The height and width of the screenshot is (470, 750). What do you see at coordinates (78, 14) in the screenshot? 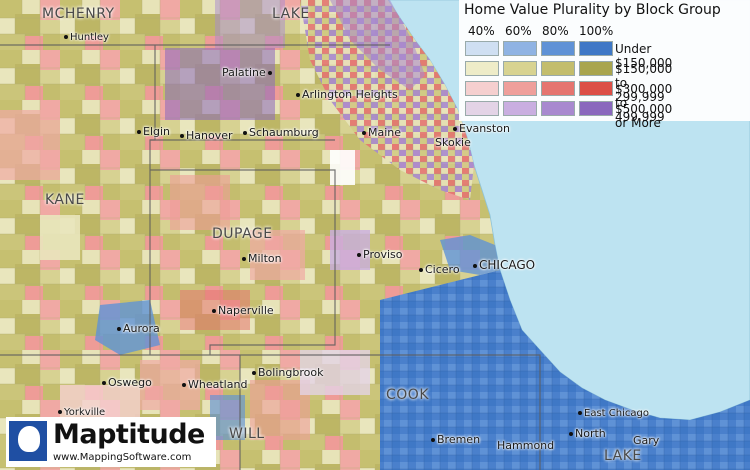
I see `county-label-mchenry: MCHENRY` at bounding box center [78, 14].